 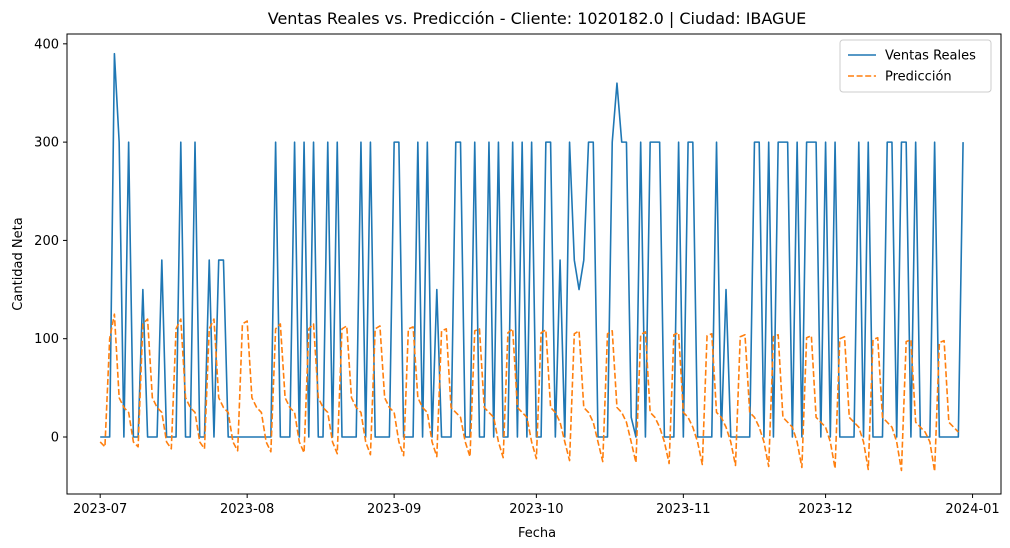 What do you see at coordinates (683, 509) in the screenshot?
I see `x-tick-label: 2023-11` at bounding box center [683, 509].